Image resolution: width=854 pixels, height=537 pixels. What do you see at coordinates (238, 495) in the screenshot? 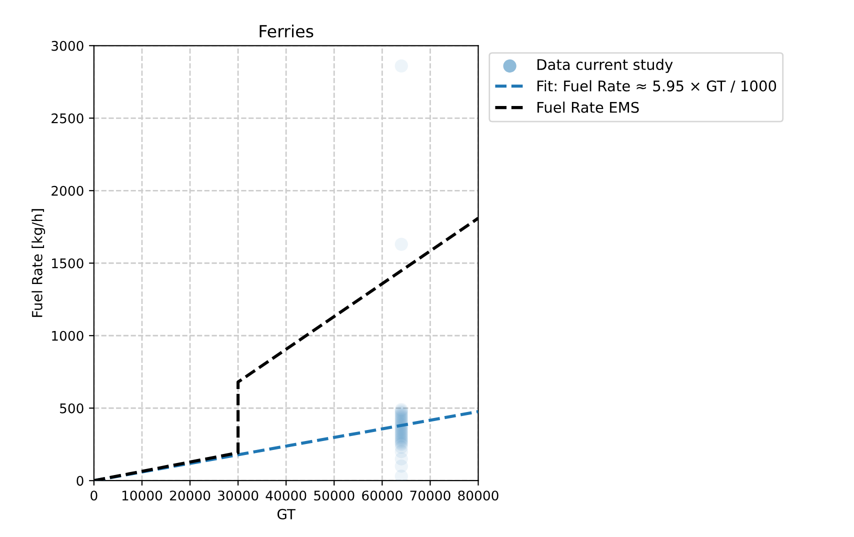
I see `x-tick-label: 30000` at bounding box center [238, 495].